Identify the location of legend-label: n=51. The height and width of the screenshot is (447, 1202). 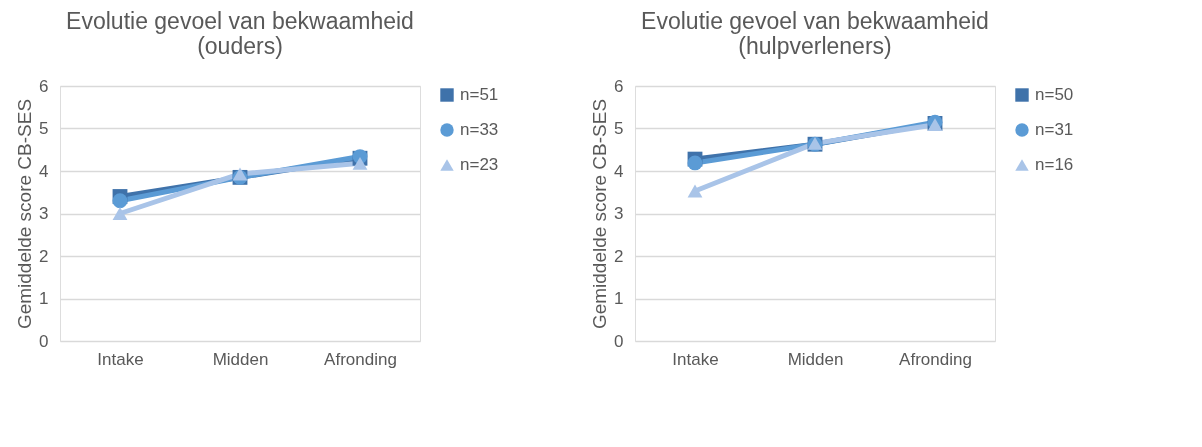
(479, 94).